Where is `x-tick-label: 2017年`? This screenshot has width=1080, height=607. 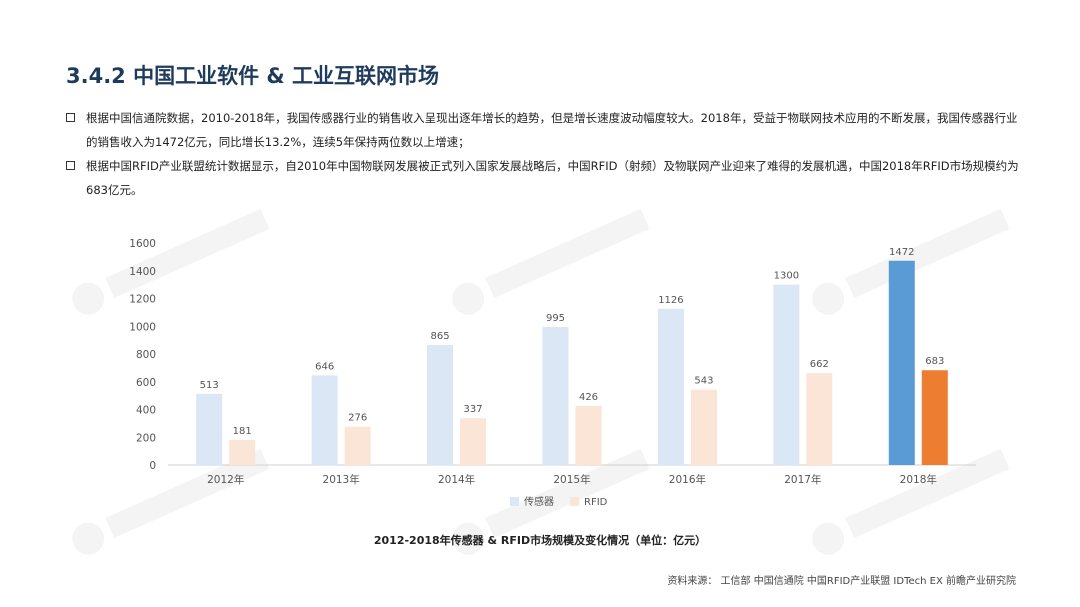 x-tick-label: 2017年 is located at coordinates (802, 479).